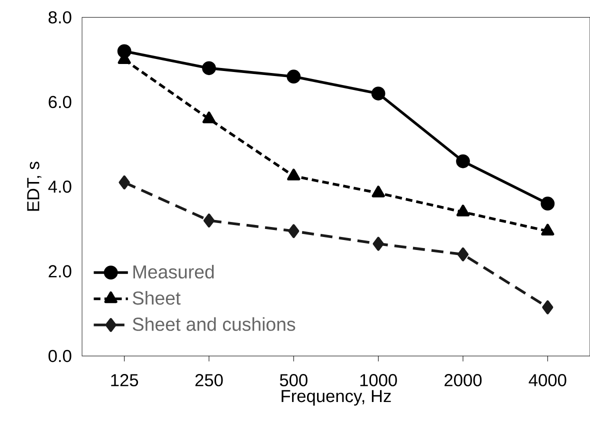 The image size is (590, 423). What do you see at coordinates (378, 380) in the screenshot?
I see `x-tick-label: 1000` at bounding box center [378, 380].